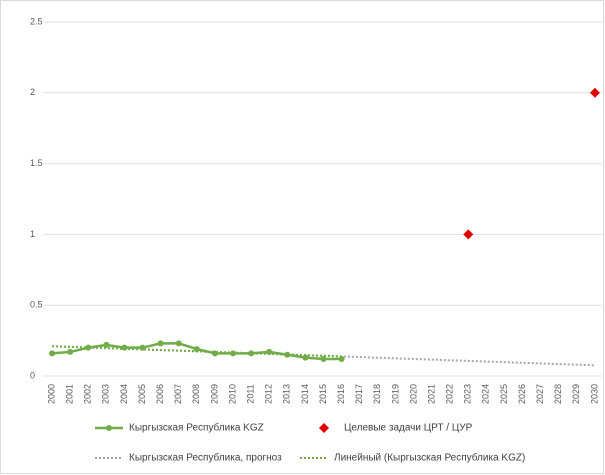 This screenshot has height=475, width=605. I want to click on x-tick-label: 2013, so click(287, 394).